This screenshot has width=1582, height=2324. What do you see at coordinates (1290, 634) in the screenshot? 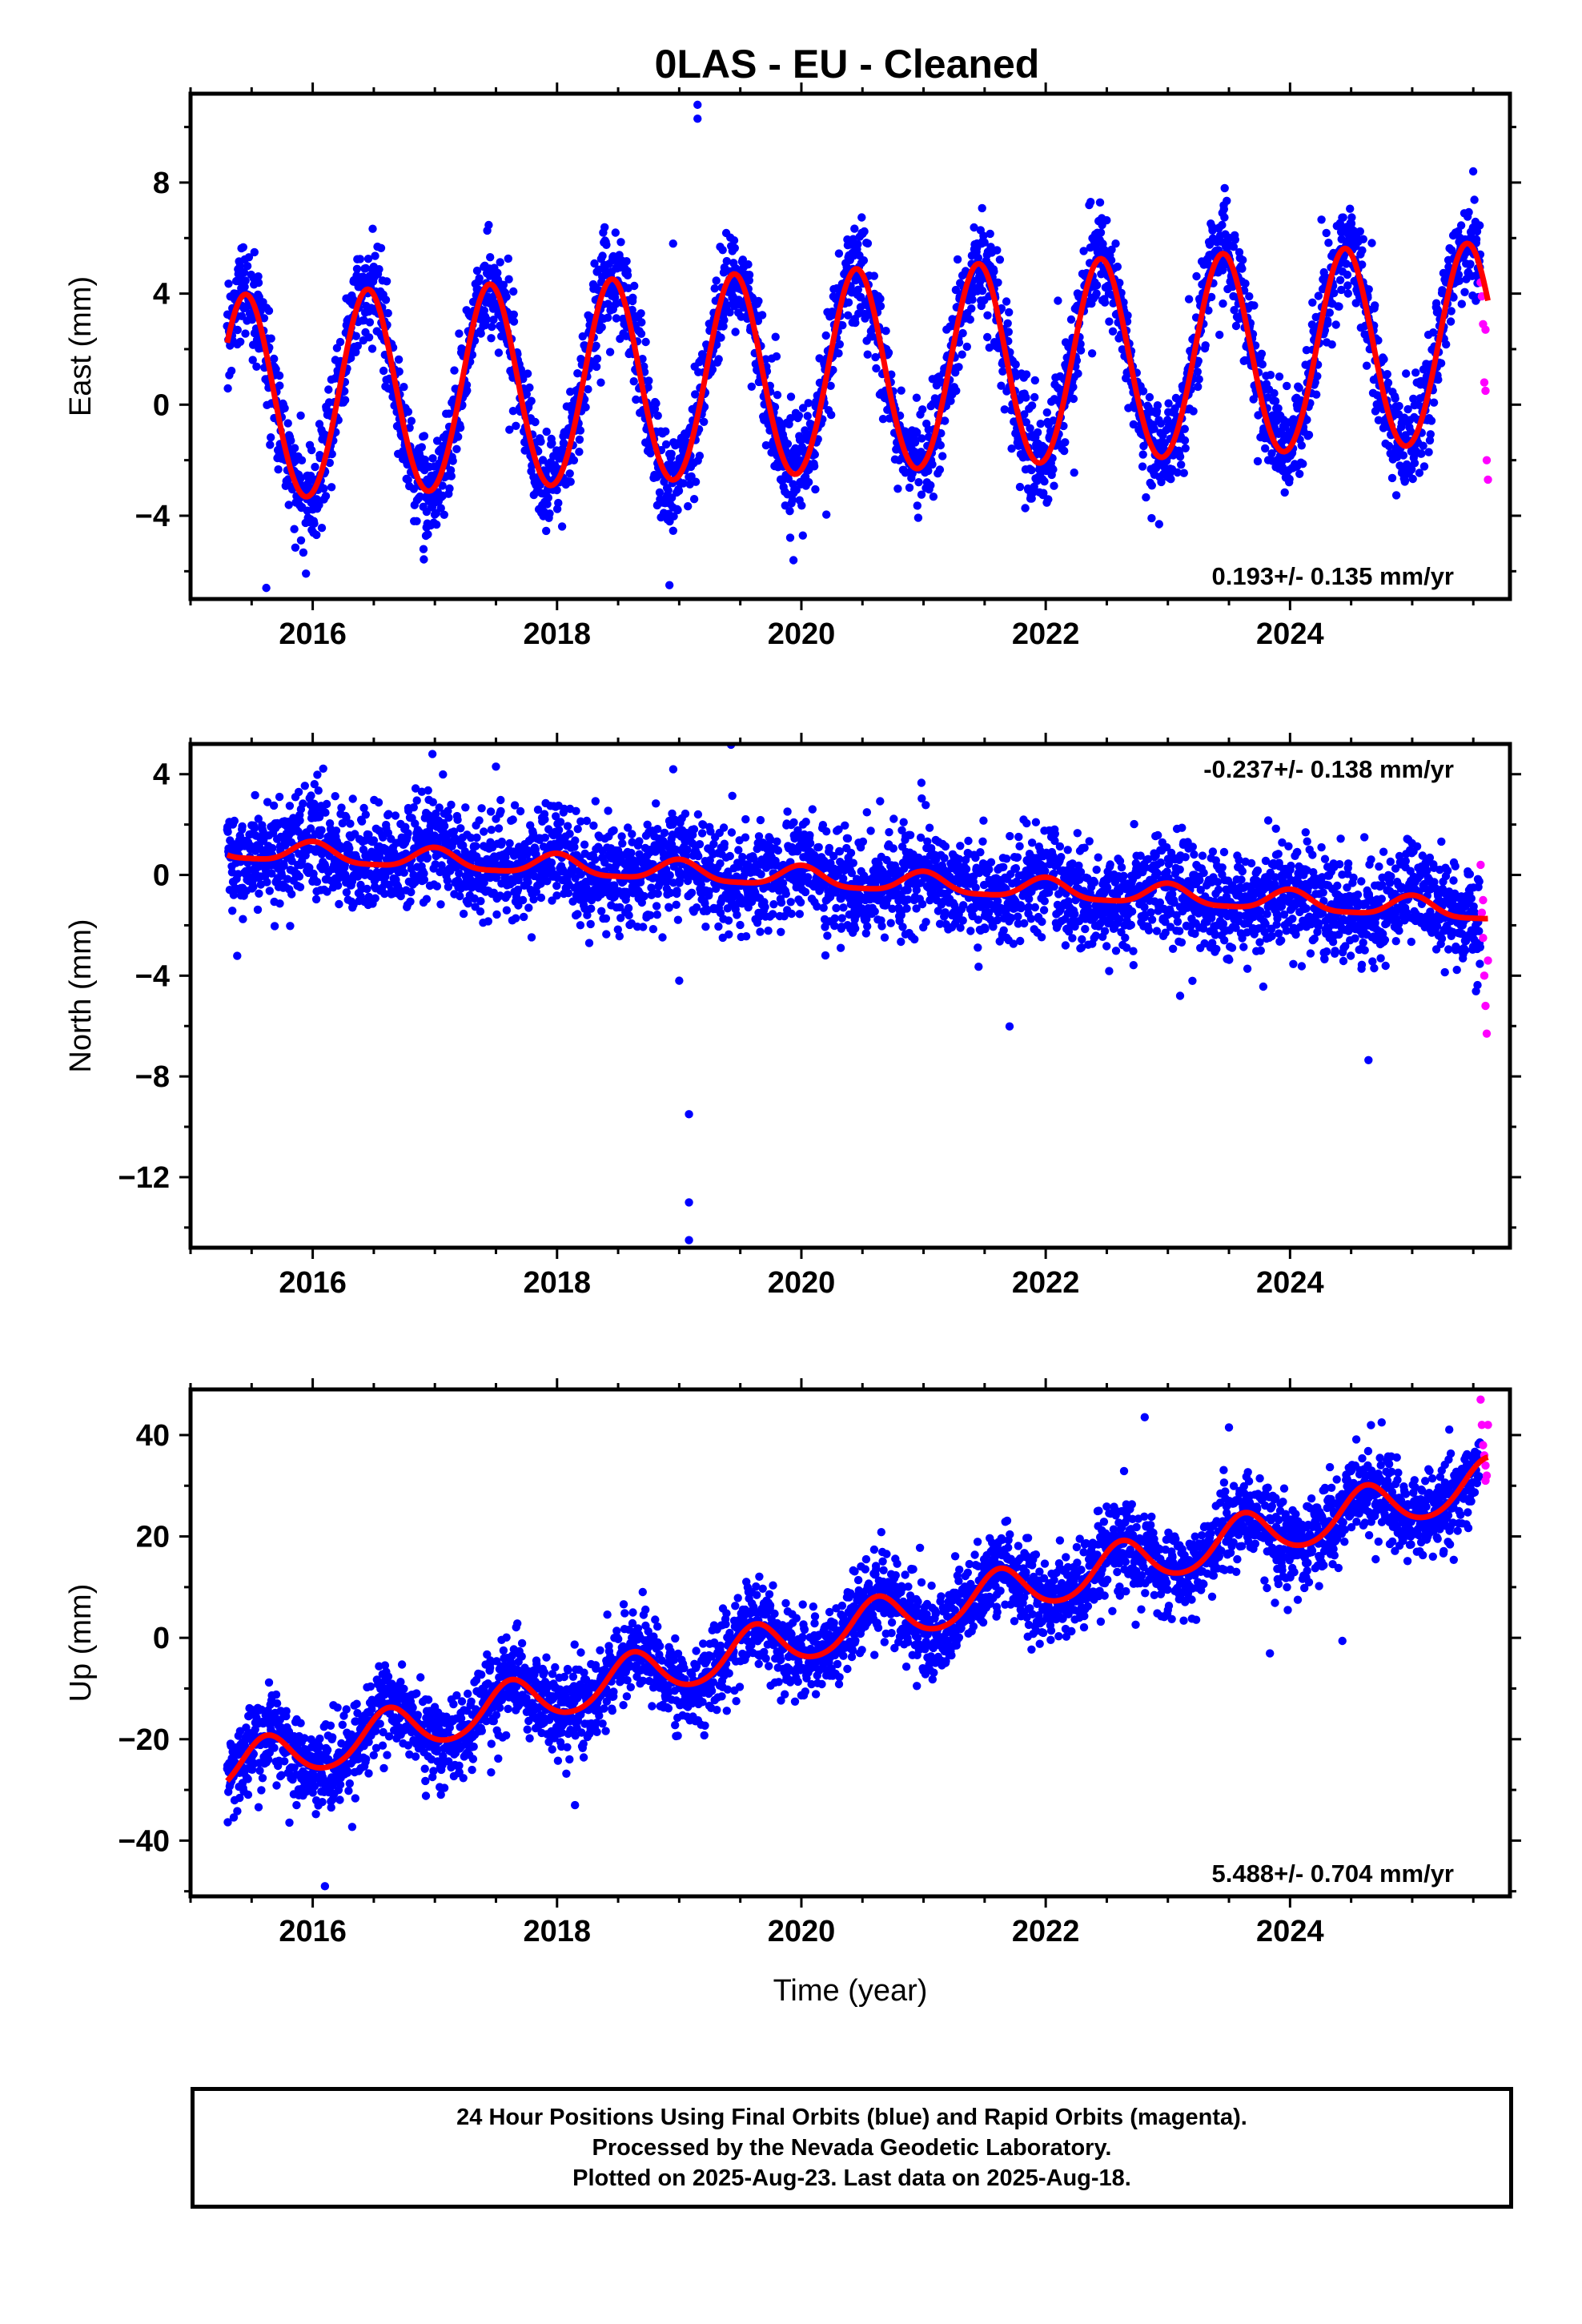
I see `x-tick-label: 2024` at bounding box center [1290, 634].